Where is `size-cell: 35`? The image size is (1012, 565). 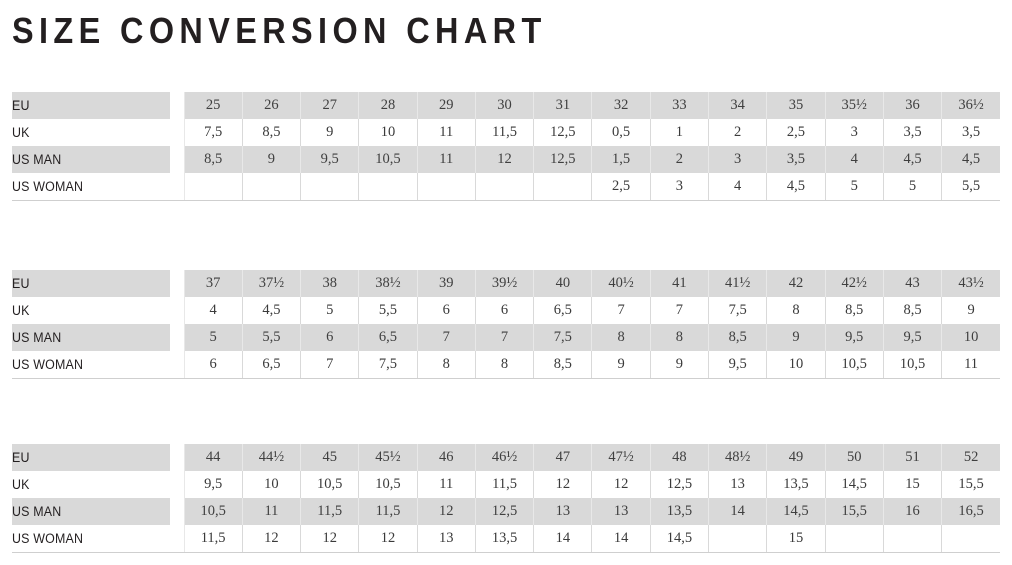
size-cell: 35 is located at coordinates (796, 105).